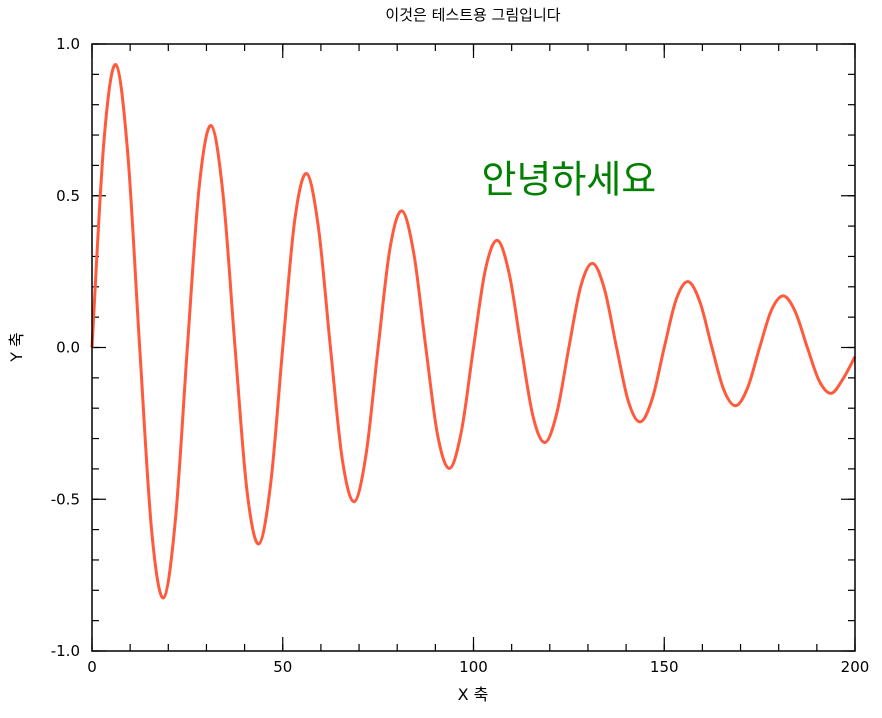 This screenshot has height=718, width=882. What do you see at coordinates (65, 651) in the screenshot?
I see `y-tick-label: -1.0` at bounding box center [65, 651].